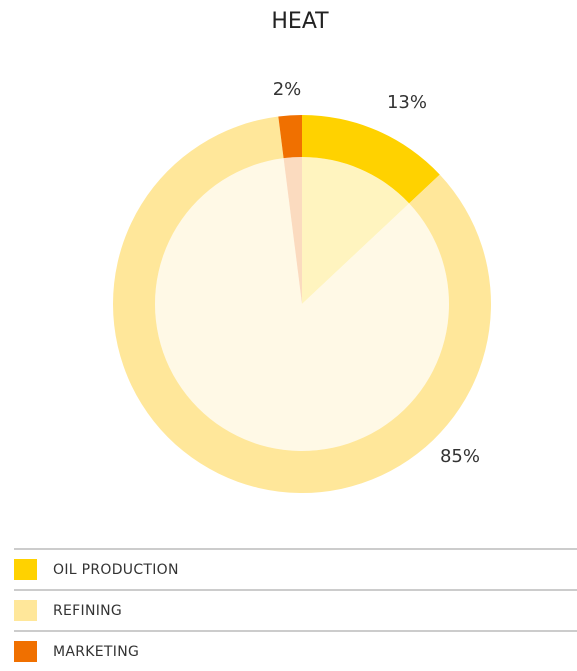  I want to click on value-label: 2%, so click(287, 89).